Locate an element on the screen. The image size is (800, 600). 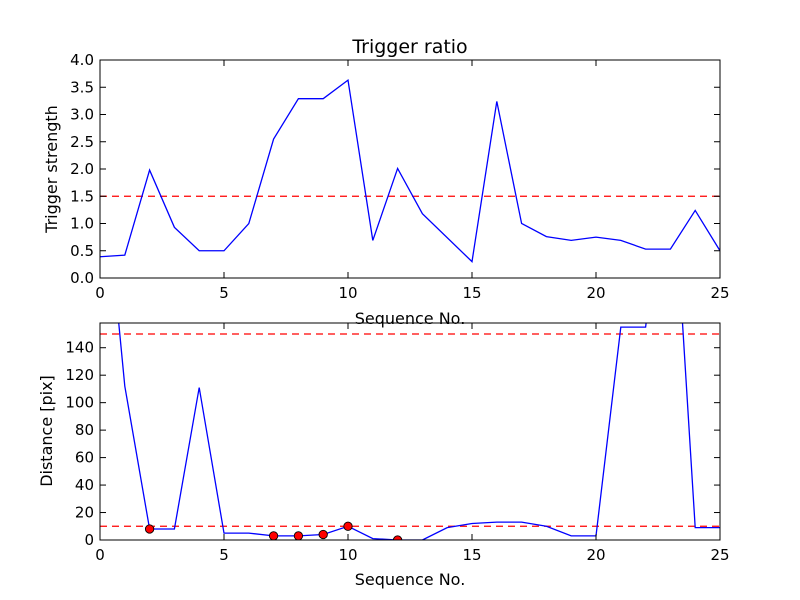
y-tick-label: 40 is located at coordinates (84, 485).